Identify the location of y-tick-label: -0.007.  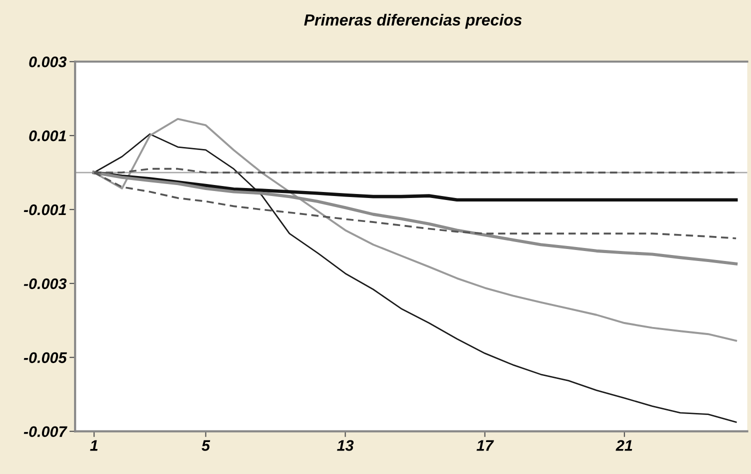
(46, 432).